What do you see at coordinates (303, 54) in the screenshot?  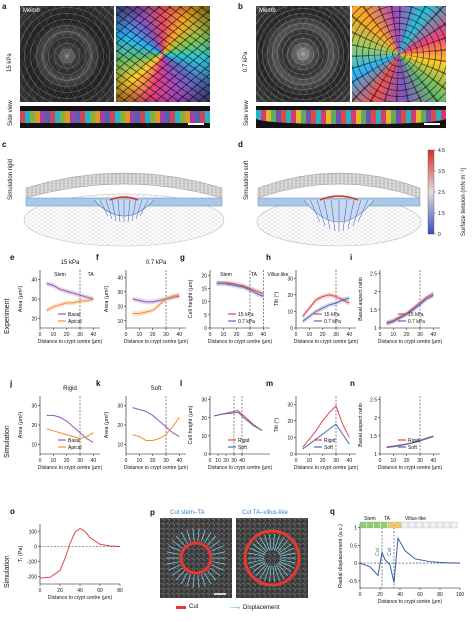 I see `panel-b-membrane-image: Memb` at bounding box center [303, 54].